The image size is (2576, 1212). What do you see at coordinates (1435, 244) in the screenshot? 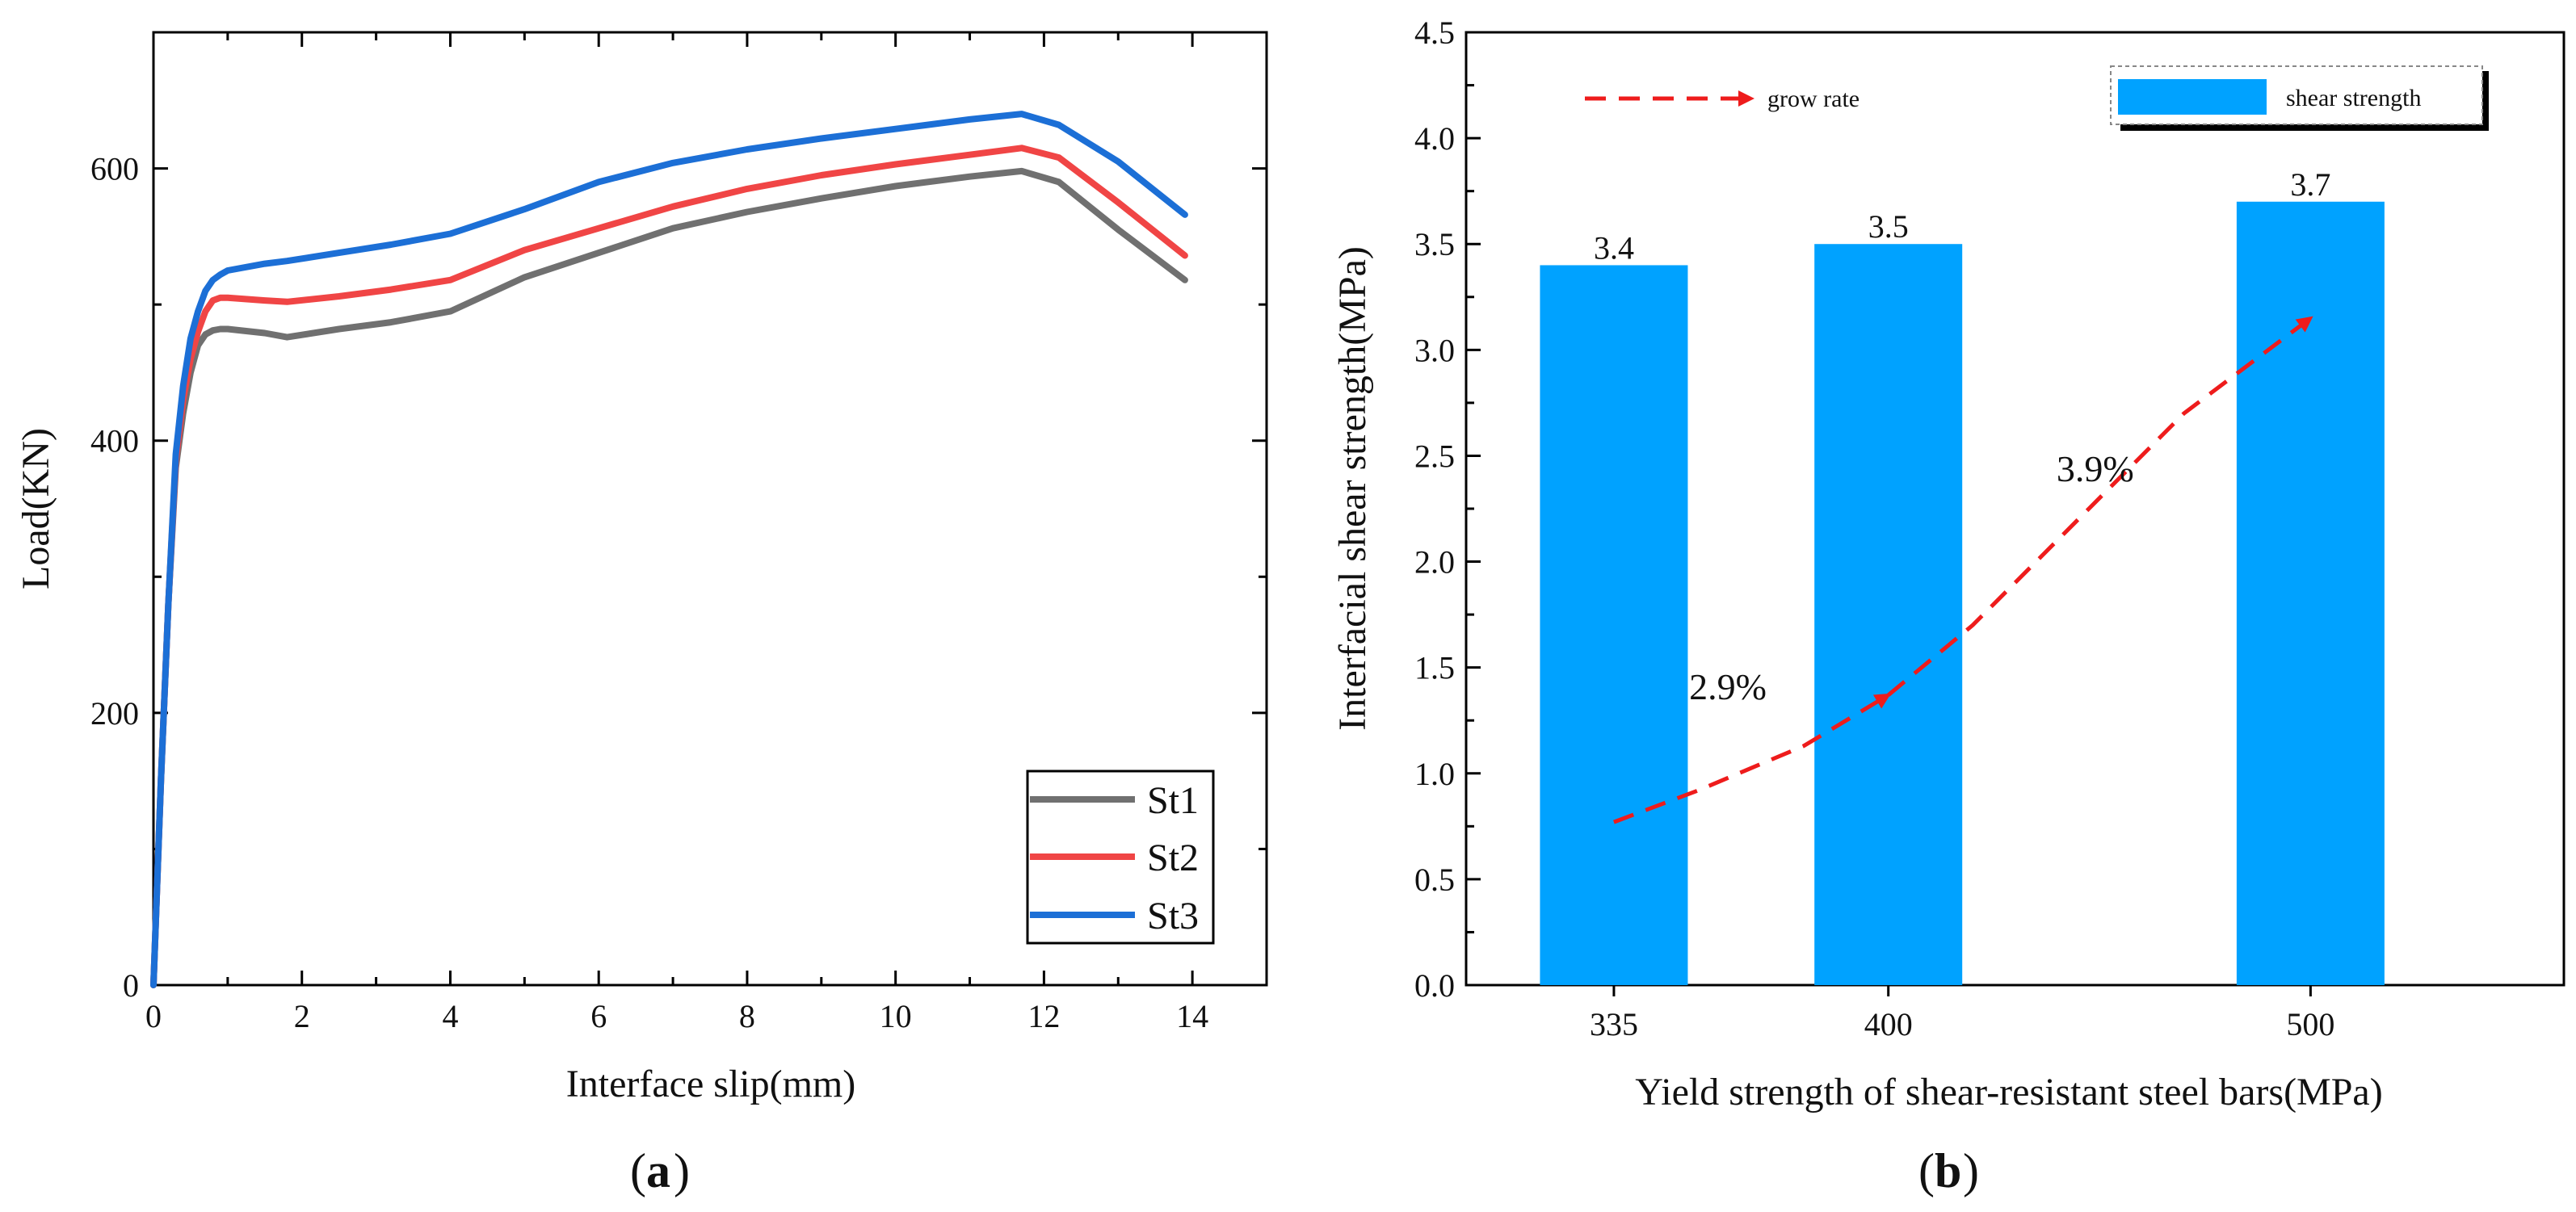
I see `b-y-tick-label: 3.5` at bounding box center [1435, 244].